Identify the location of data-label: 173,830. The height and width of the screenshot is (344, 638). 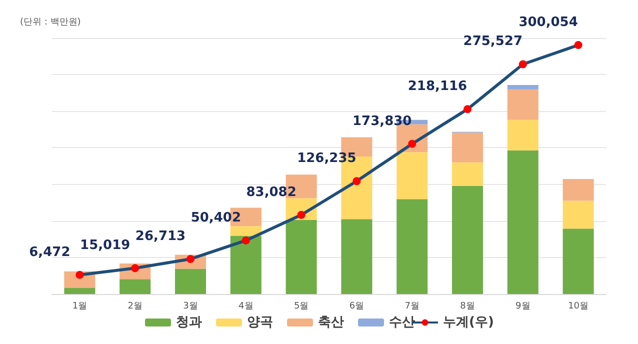
(382, 121).